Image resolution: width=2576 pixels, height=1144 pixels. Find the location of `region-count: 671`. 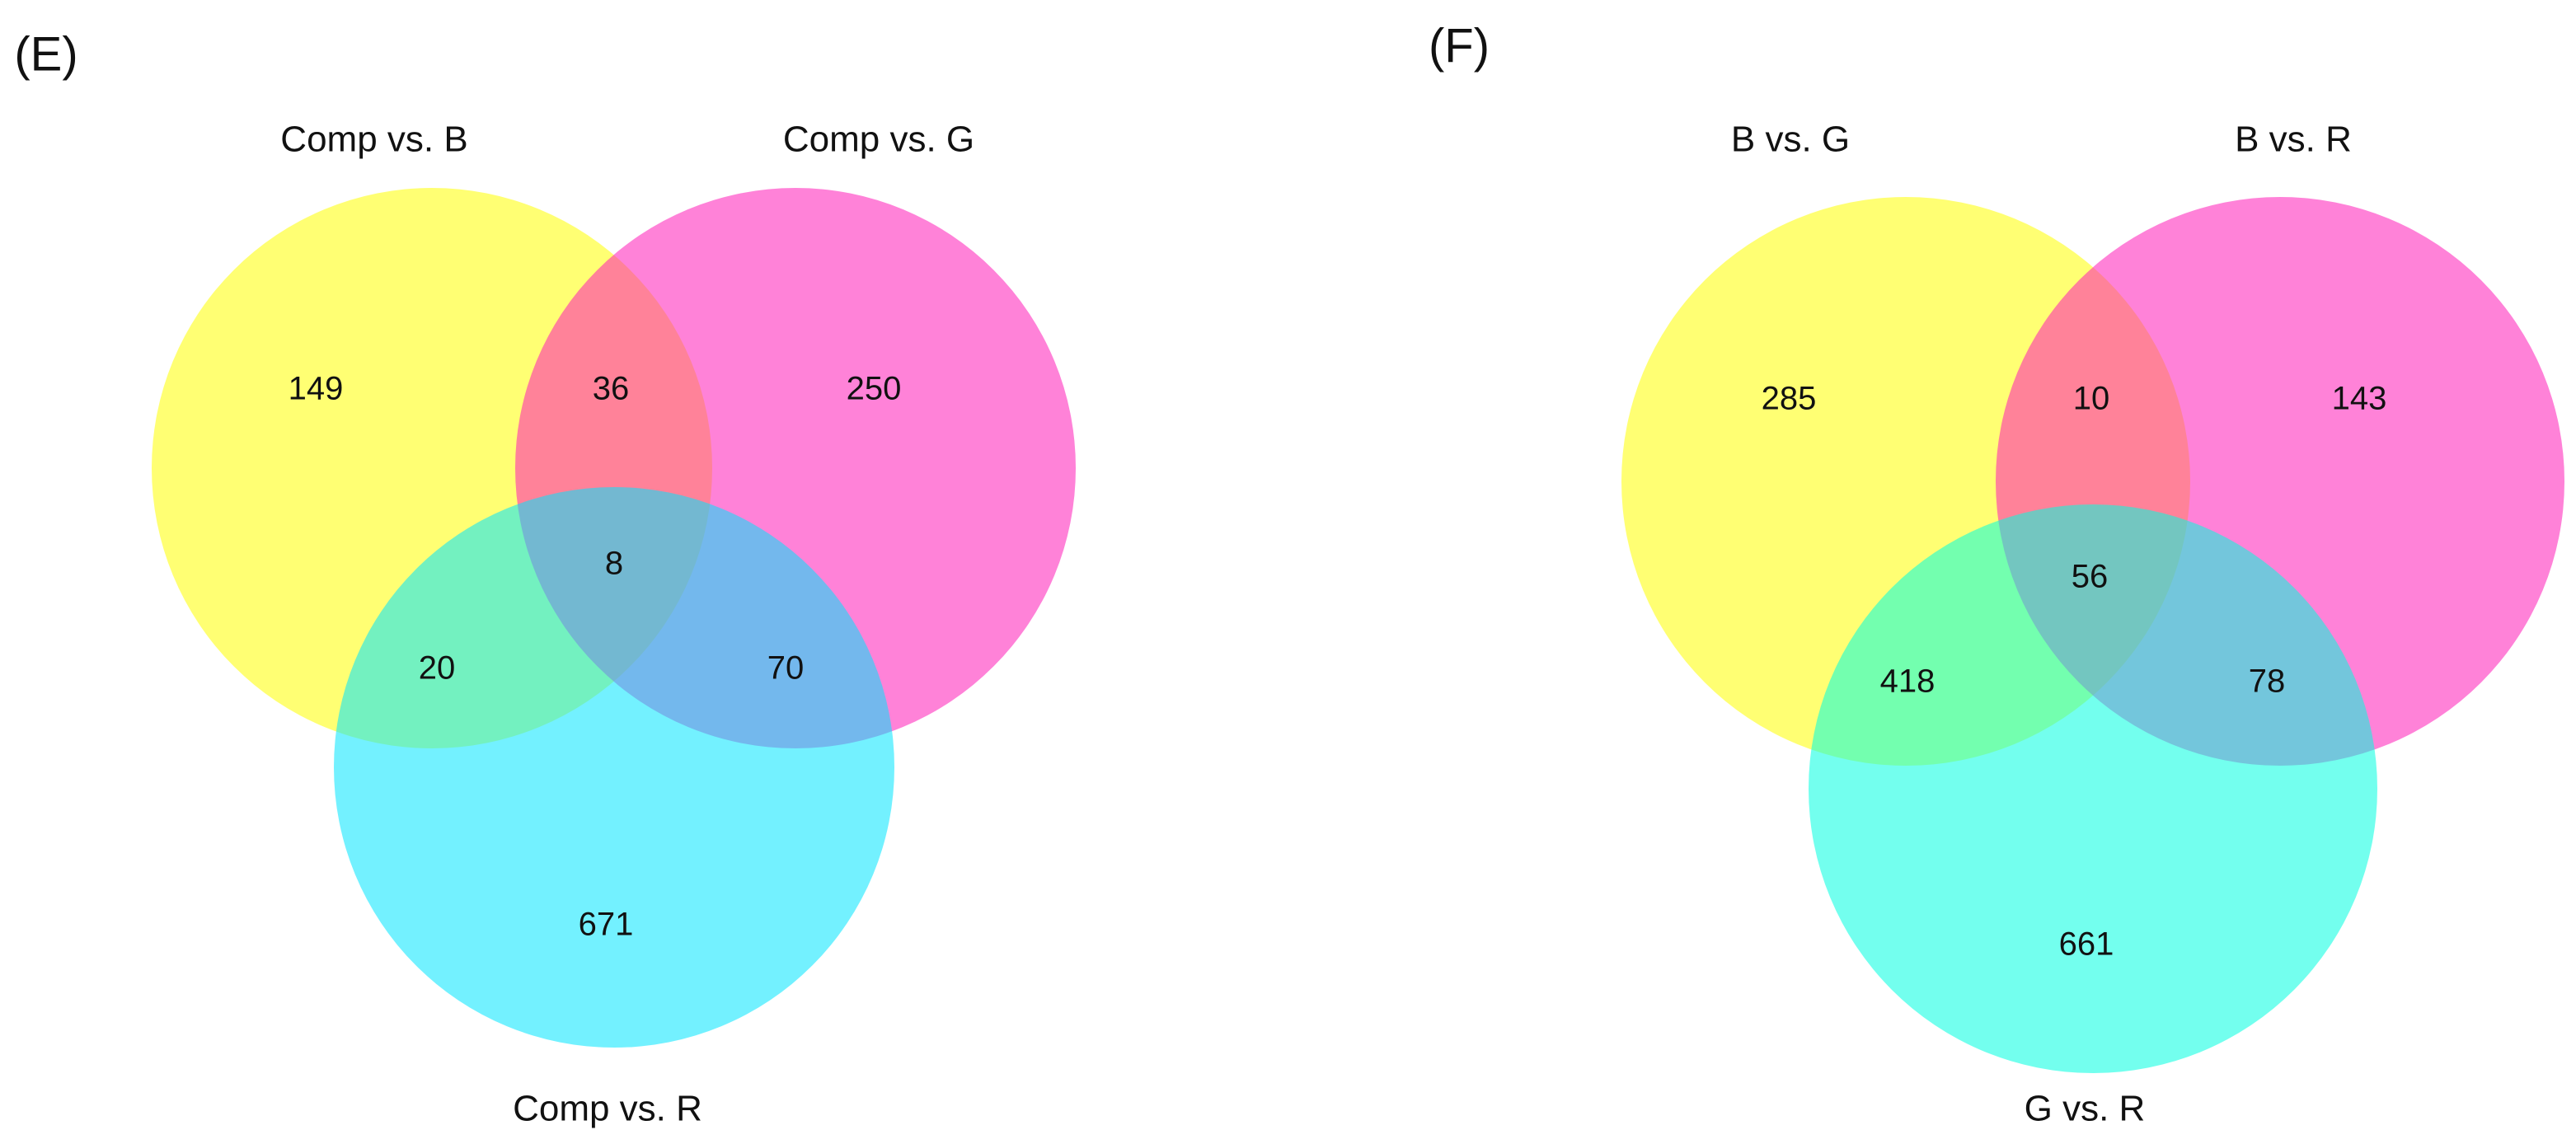

region-count: 671 is located at coordinates (606, 925).